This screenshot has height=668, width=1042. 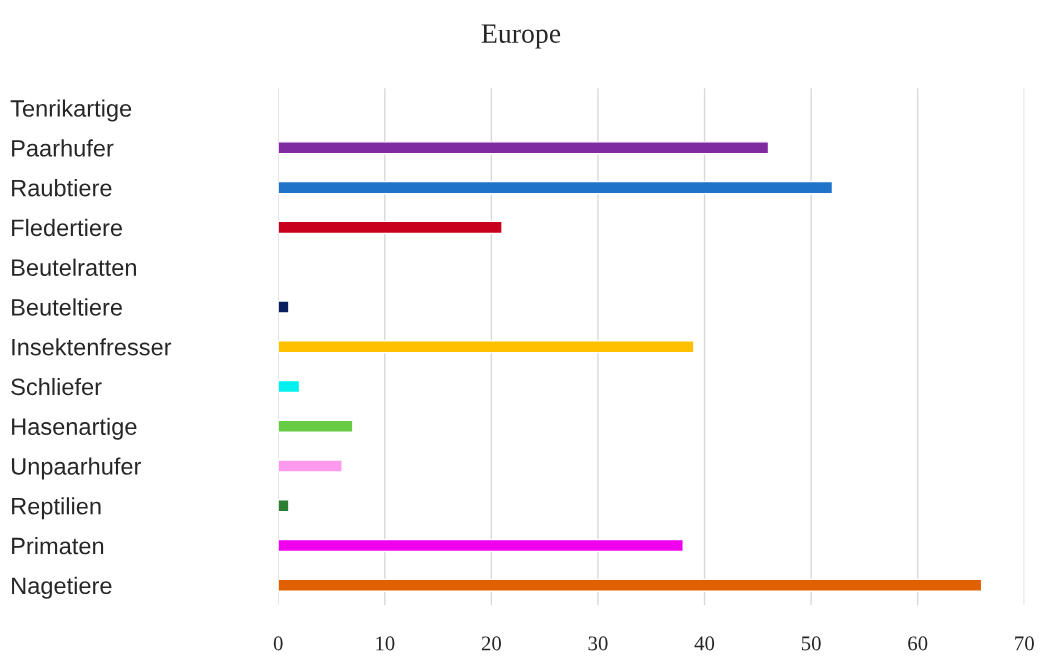 What do you see at coordinates (67, 307) in the screenshot?
I see `y-tick-label: Beuteltiere` at bounding box center [67, 307].